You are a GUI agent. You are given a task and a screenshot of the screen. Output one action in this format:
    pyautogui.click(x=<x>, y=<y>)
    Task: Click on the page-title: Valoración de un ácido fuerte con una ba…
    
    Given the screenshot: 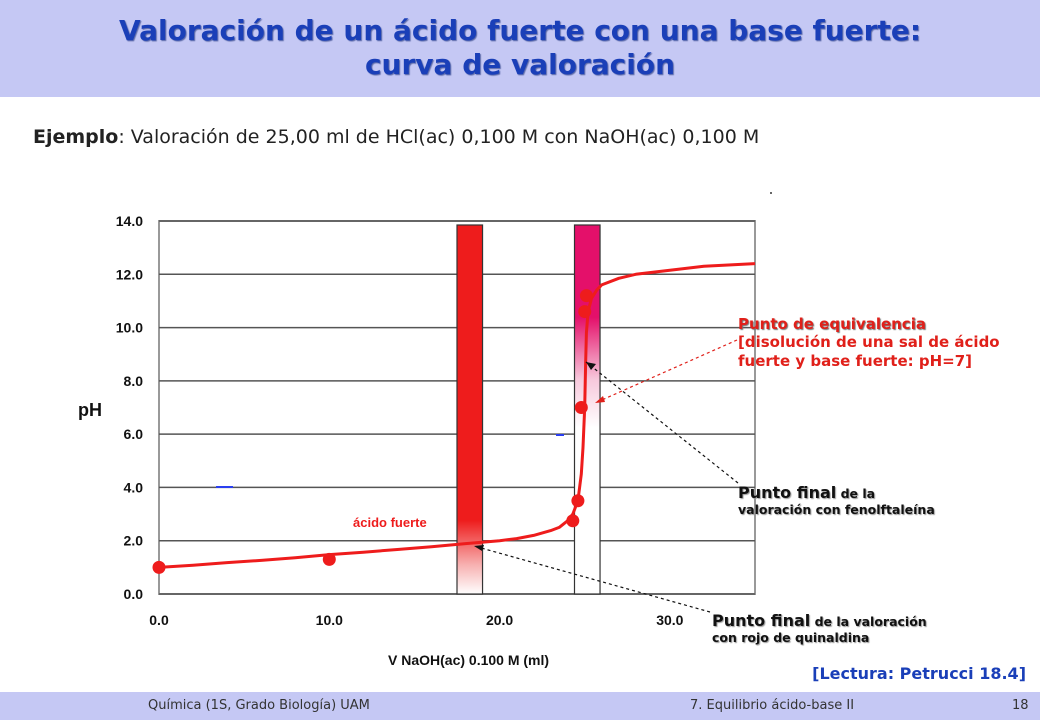 What is the action you would take?
    pyautogui.click(x=520, y=48)
    